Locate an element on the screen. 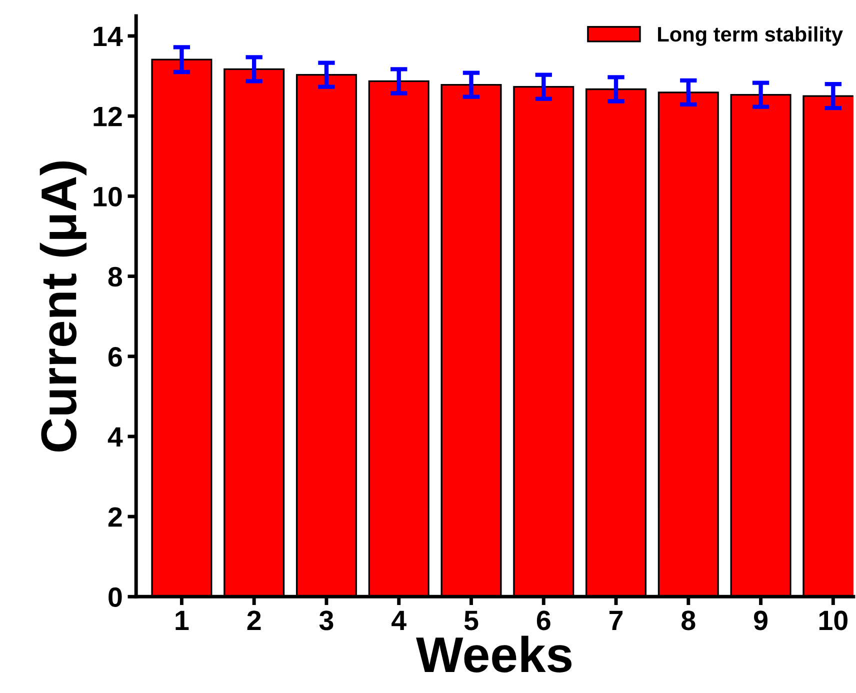  x-tick-label: 3 is located at coordinates (326, 620).